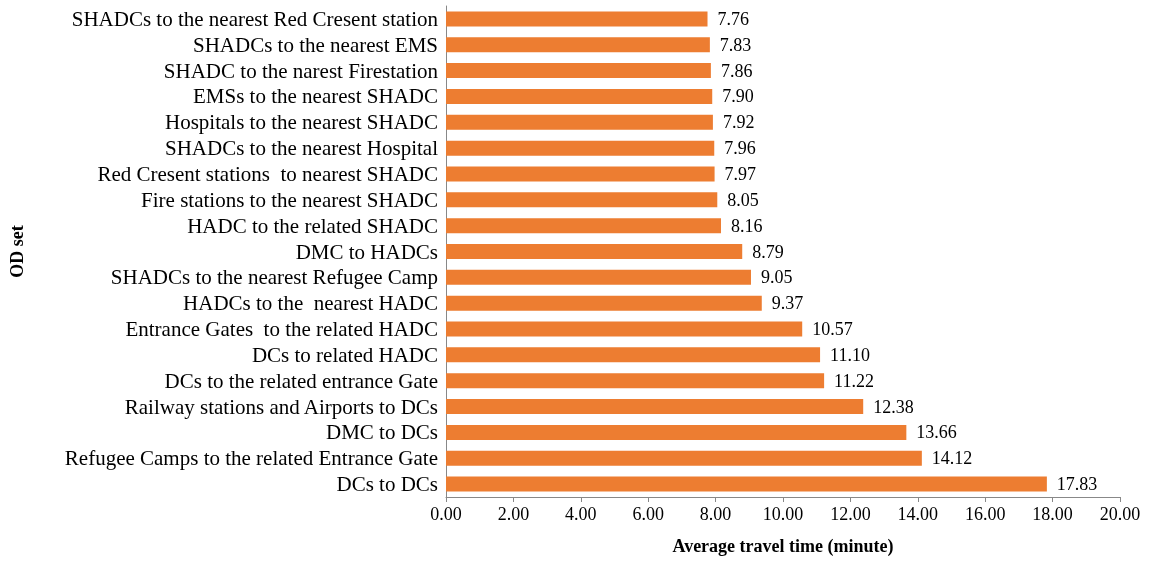 This screenshot has height=572, width=1154. What do you see at coordinates (344, 354) in the screenshot?
I see `y-tick-label: DCs to related HADC` at bounding box center [344, 354].